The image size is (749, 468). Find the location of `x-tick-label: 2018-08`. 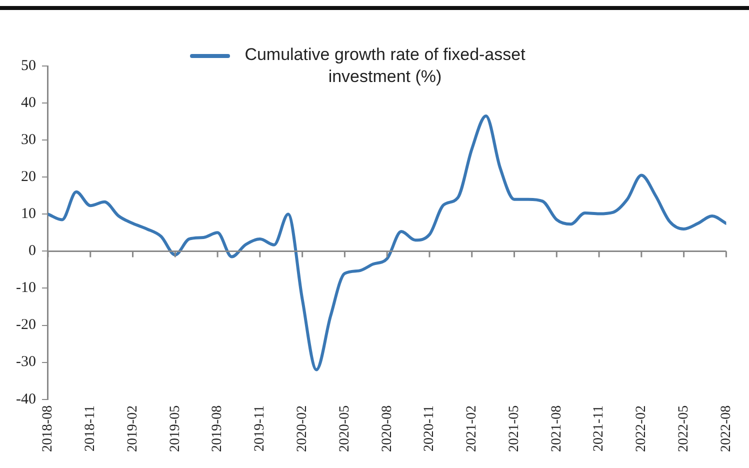

x-tick-label: 2018-08 is located at coordinates (48, 428).